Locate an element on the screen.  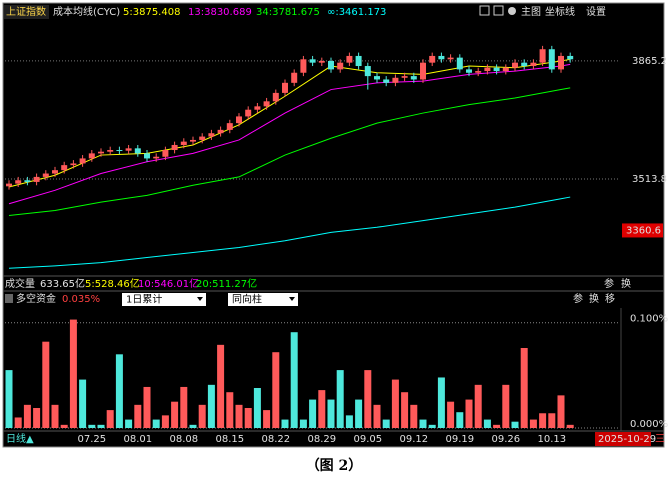
panel-title: 多空资金 is located at coordinates (36, 298).